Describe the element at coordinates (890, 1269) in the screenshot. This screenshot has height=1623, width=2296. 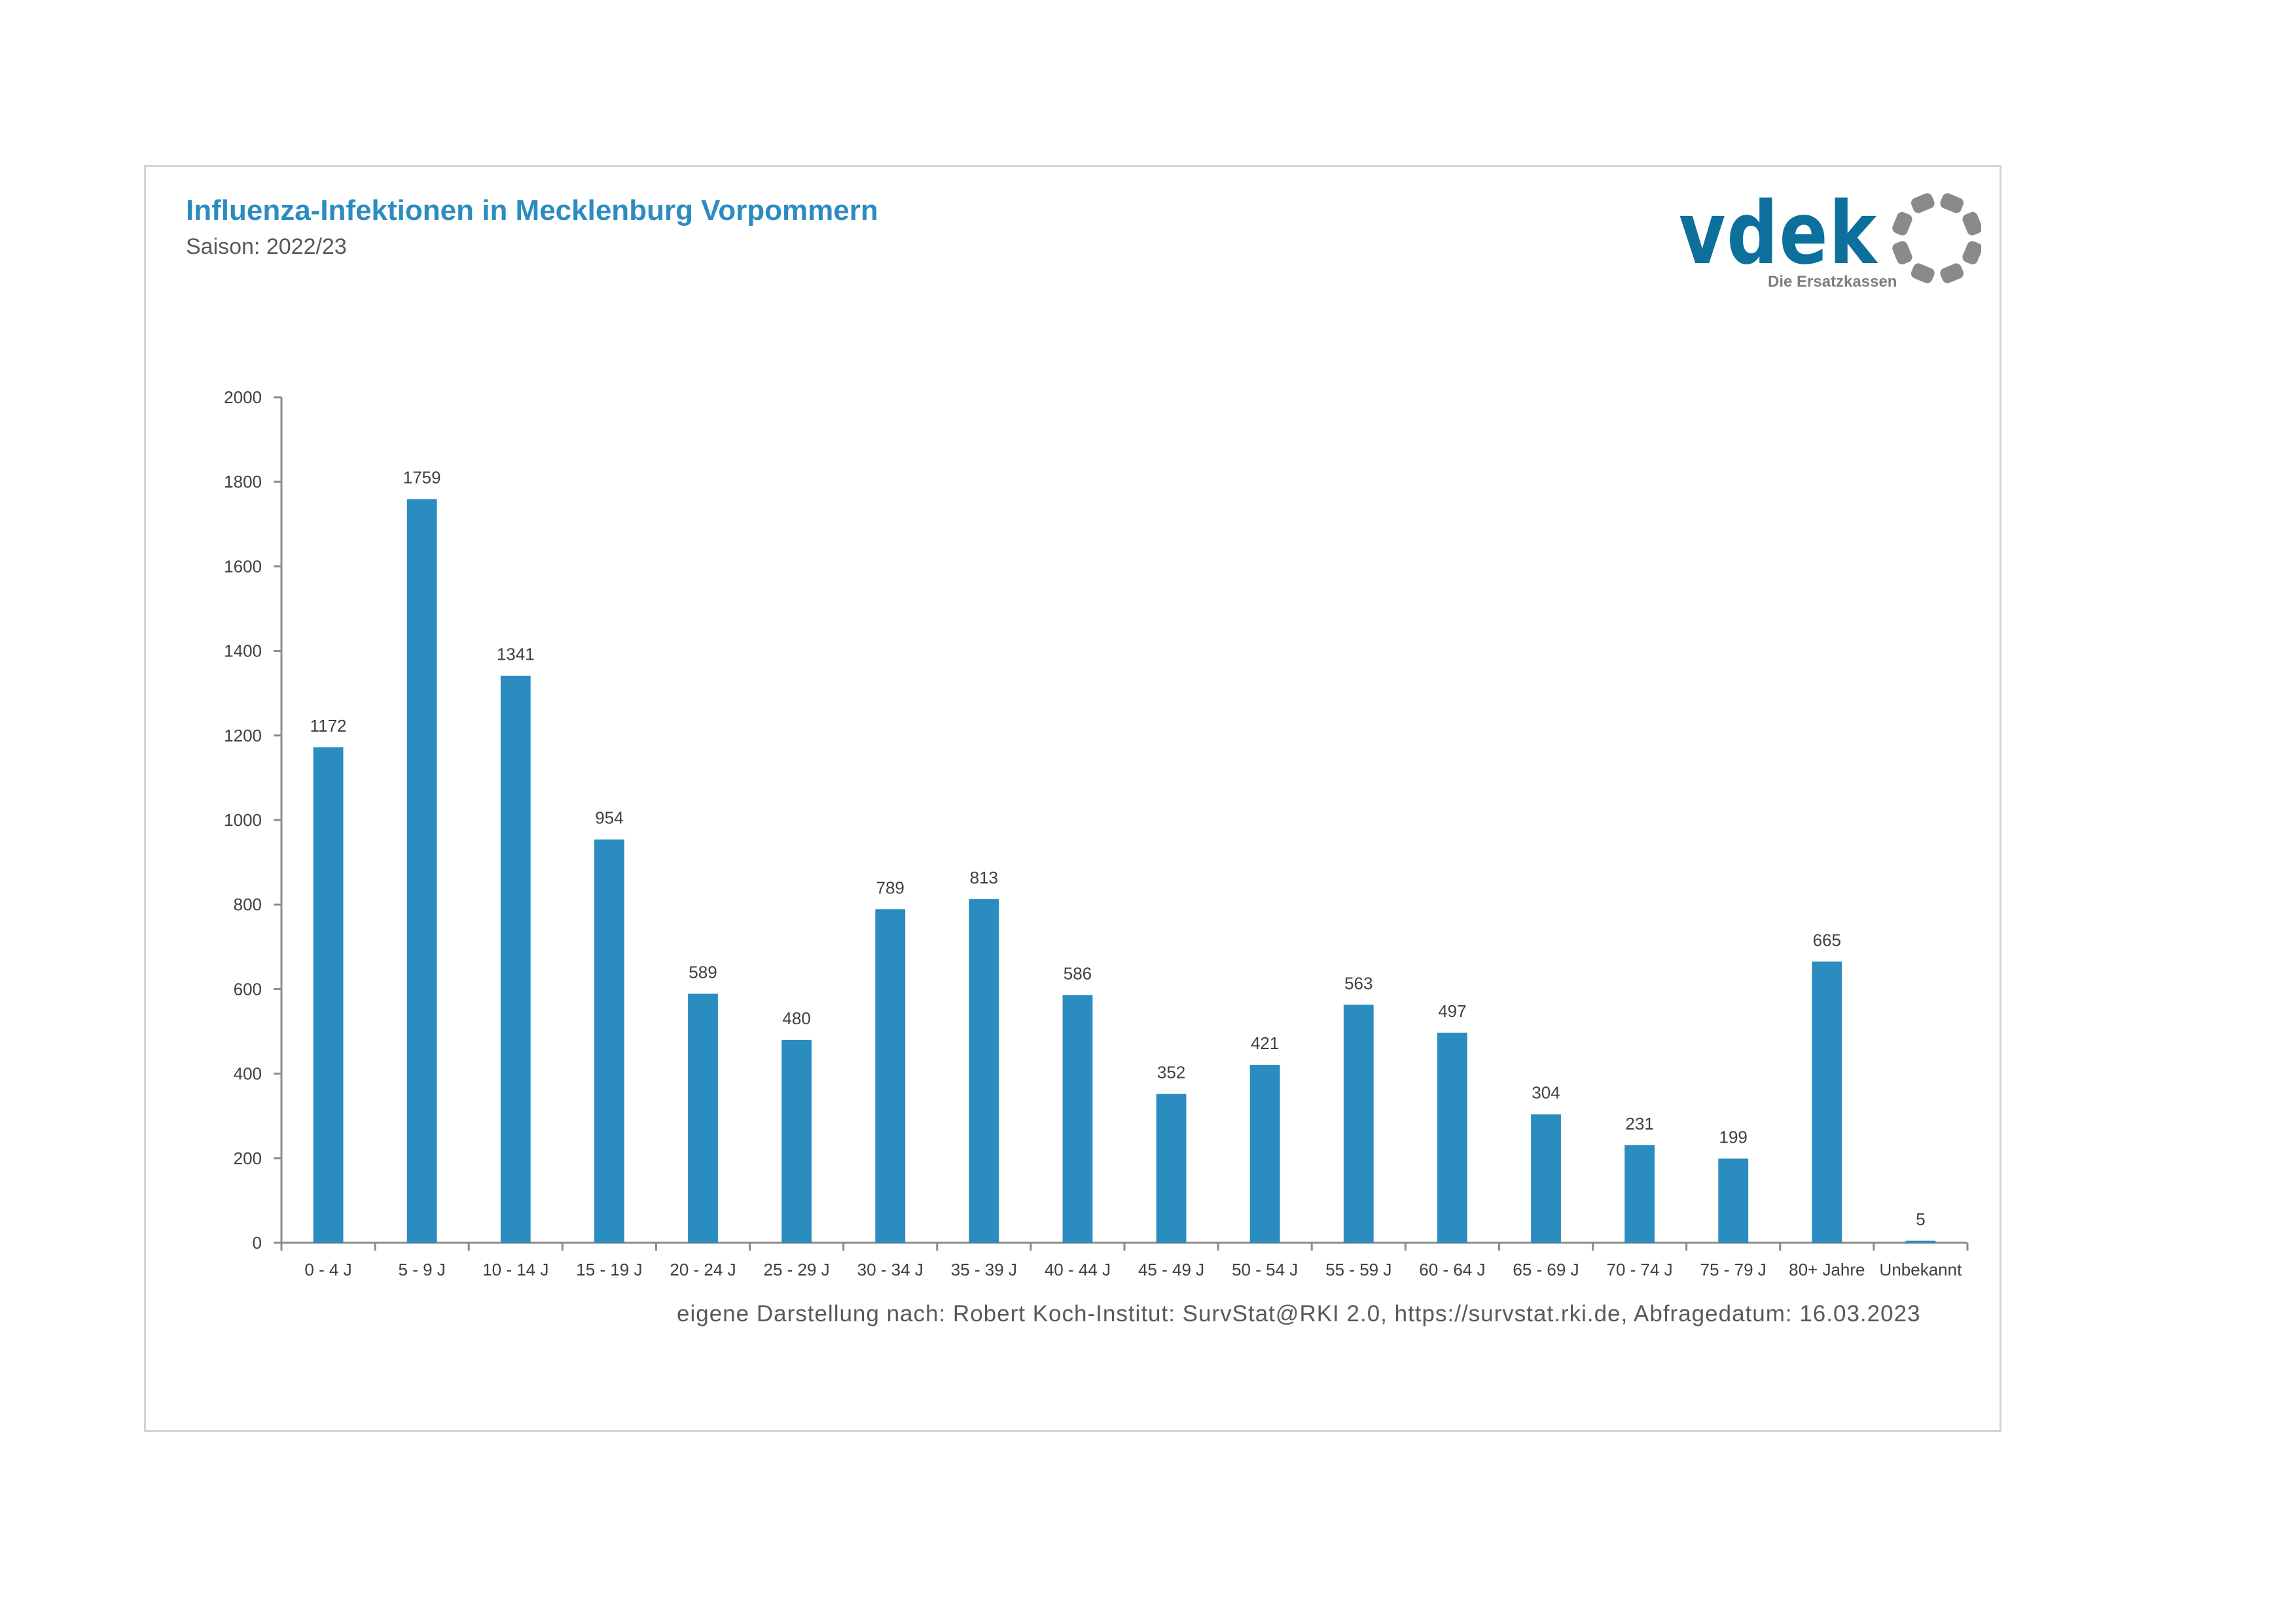
I see `x-tick-label: 30 - 34 J` at that location.